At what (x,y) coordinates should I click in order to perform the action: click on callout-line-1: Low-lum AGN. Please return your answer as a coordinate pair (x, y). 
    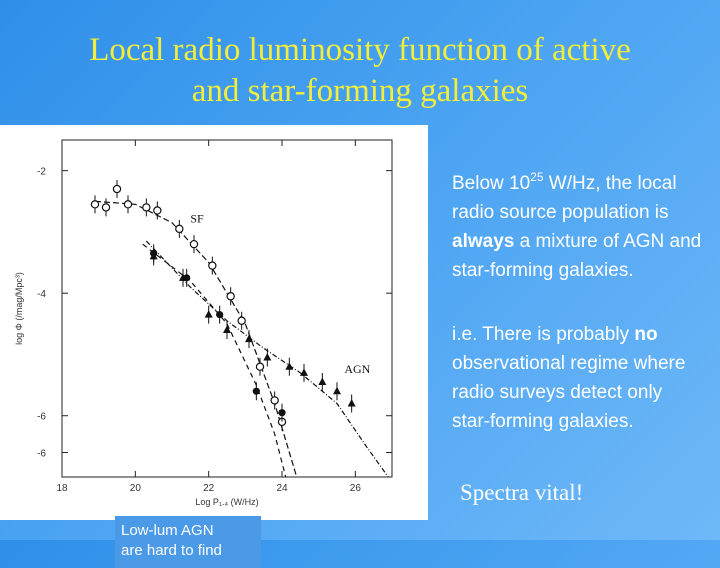
    Looking at the image, I should click on (167, 530).